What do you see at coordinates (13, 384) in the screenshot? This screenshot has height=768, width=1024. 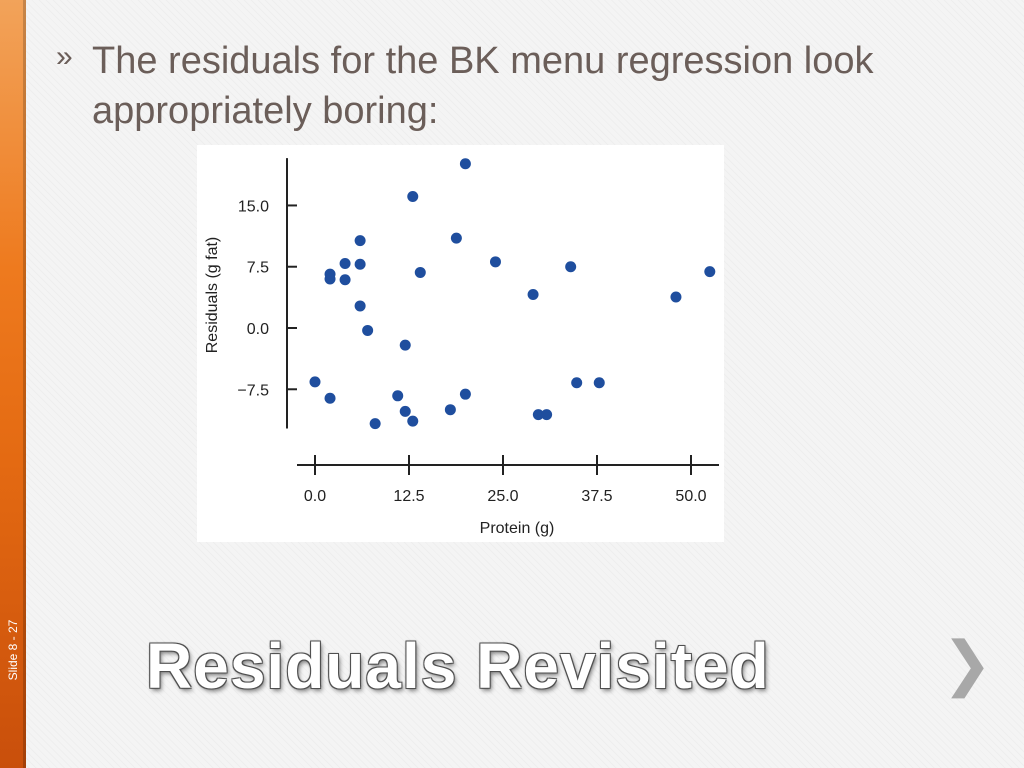 I see `side-accent-bar: Slide 8 - 27` at bounding box center [13, 384].